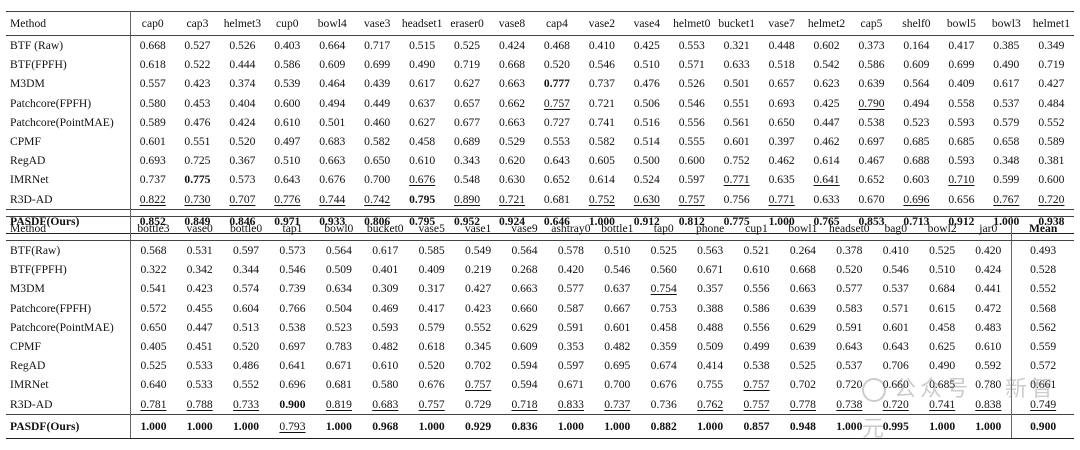 The width and height of the screenshot is (1080, 450). What do you see at coordinates (802, 385) in the screenshot?
I see `score-cell: 0.702` at bounding box center [802, 385].